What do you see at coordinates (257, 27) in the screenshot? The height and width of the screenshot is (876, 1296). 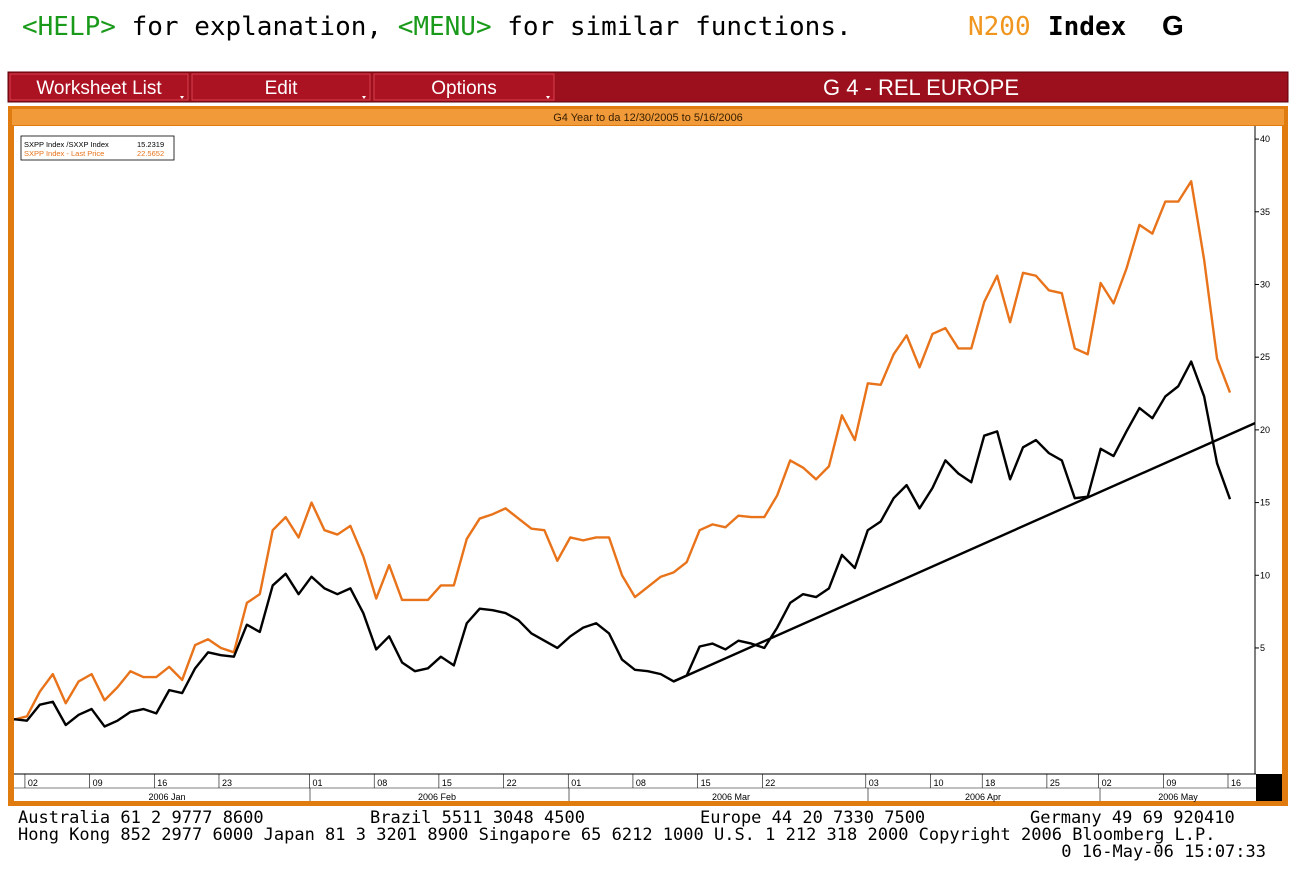 I see `help-text: for explanation,` at bounding box center [257, 27].